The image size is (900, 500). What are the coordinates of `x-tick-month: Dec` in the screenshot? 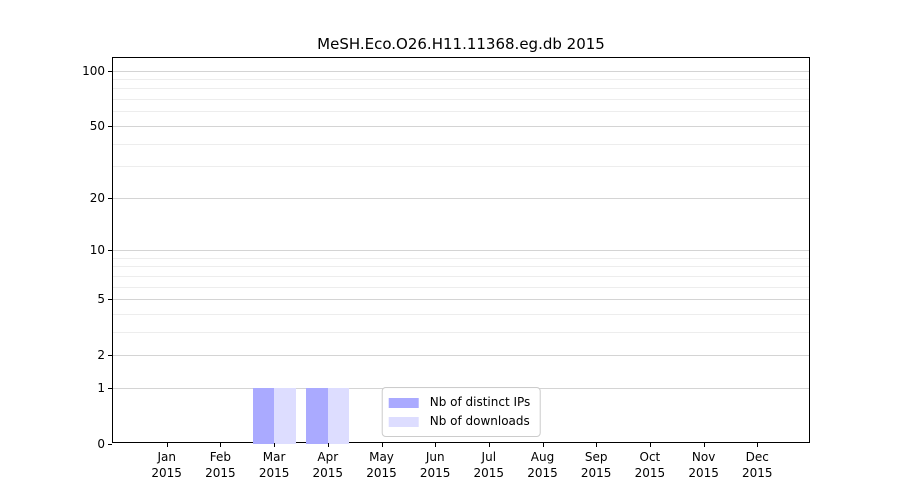 It's located at (757, 457).